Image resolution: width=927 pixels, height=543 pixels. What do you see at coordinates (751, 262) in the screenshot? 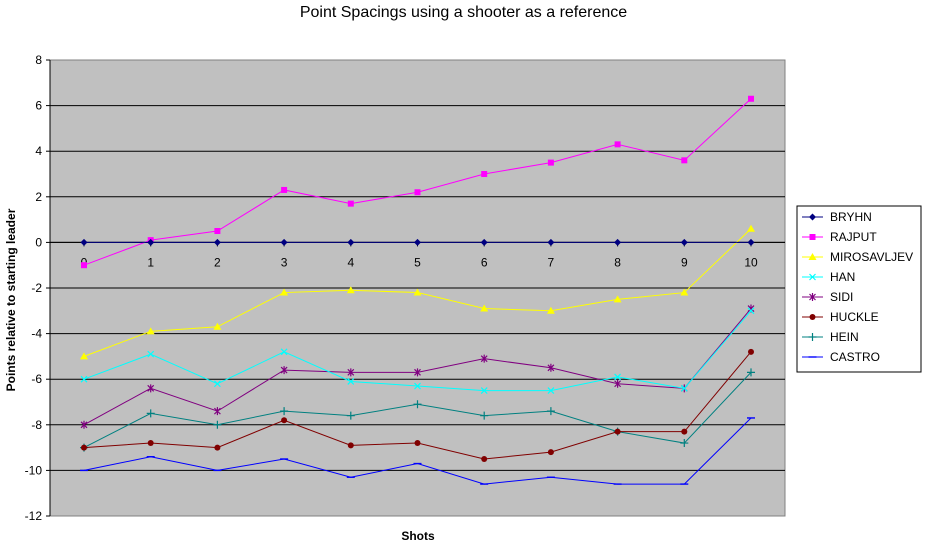
I see `x-tick-label: 10` at bounding box center [751, 262].